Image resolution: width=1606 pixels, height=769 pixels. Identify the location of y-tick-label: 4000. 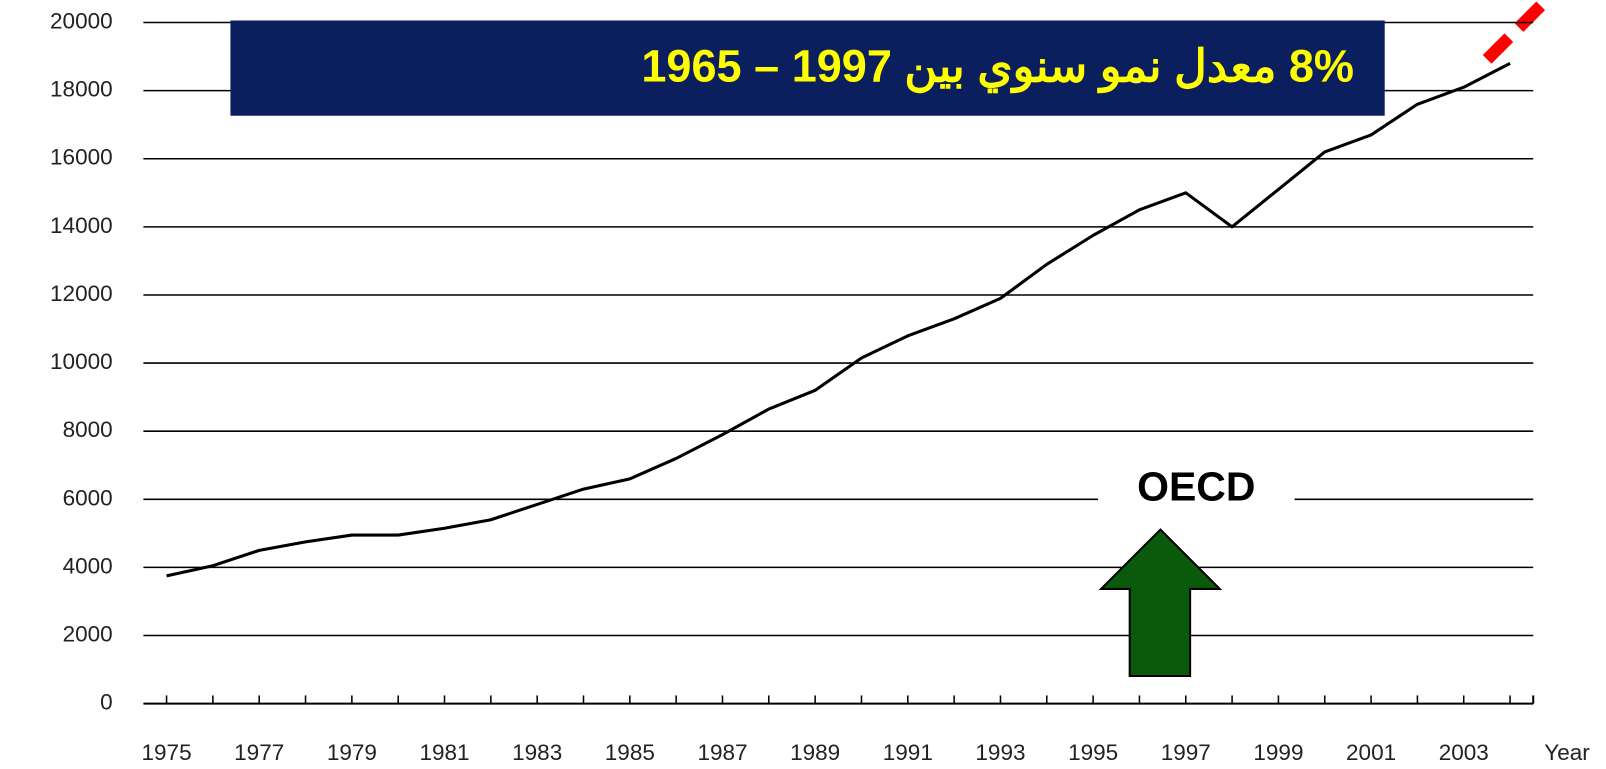
(88, 565).